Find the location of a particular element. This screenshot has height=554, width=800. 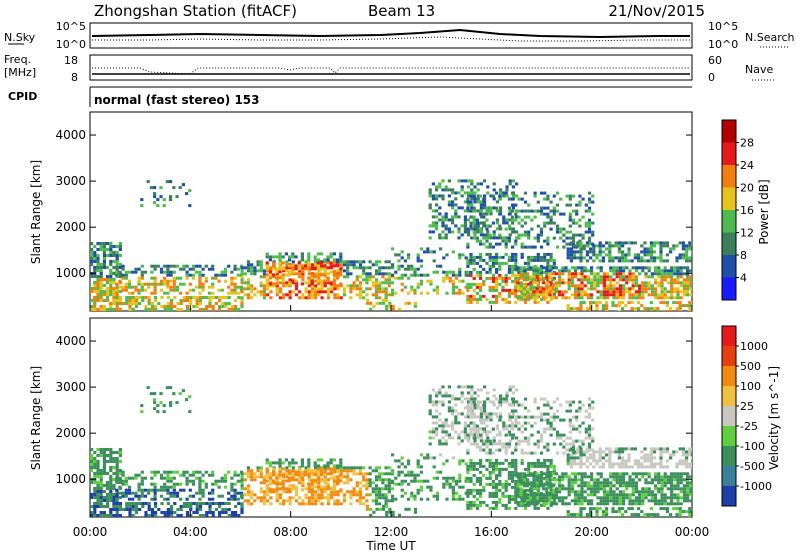

nsearch-trace is located at coordinates (391, 39).